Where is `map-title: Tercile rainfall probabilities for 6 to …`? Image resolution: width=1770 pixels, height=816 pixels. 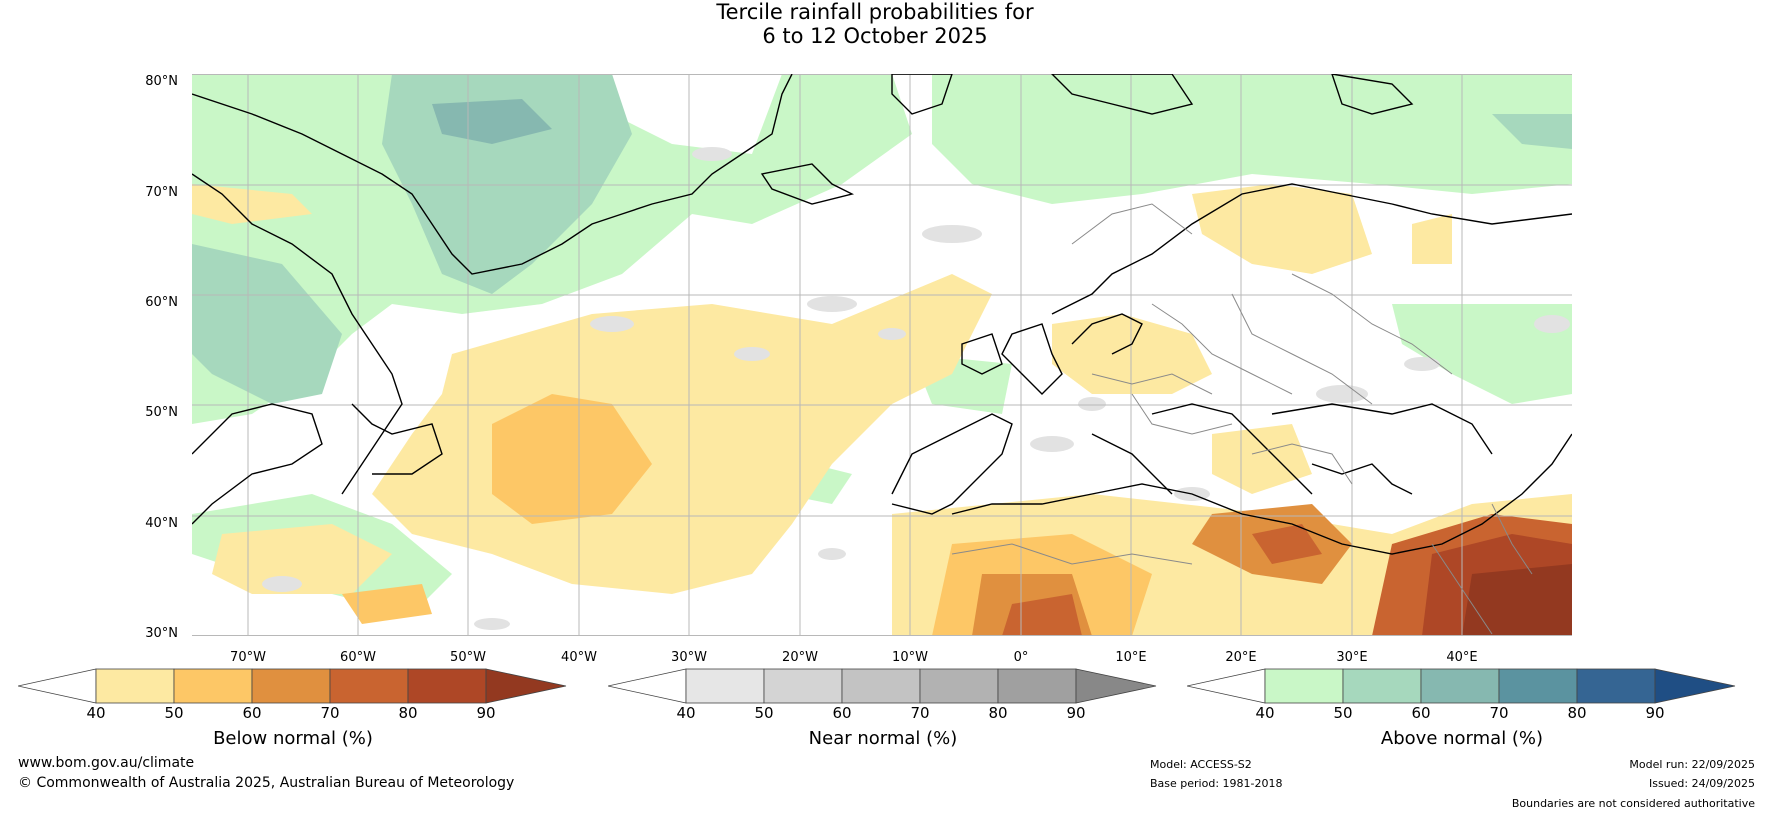 map-title: Tercile rainfall probabilities for 6 to … is located at coordinates (875, 24).